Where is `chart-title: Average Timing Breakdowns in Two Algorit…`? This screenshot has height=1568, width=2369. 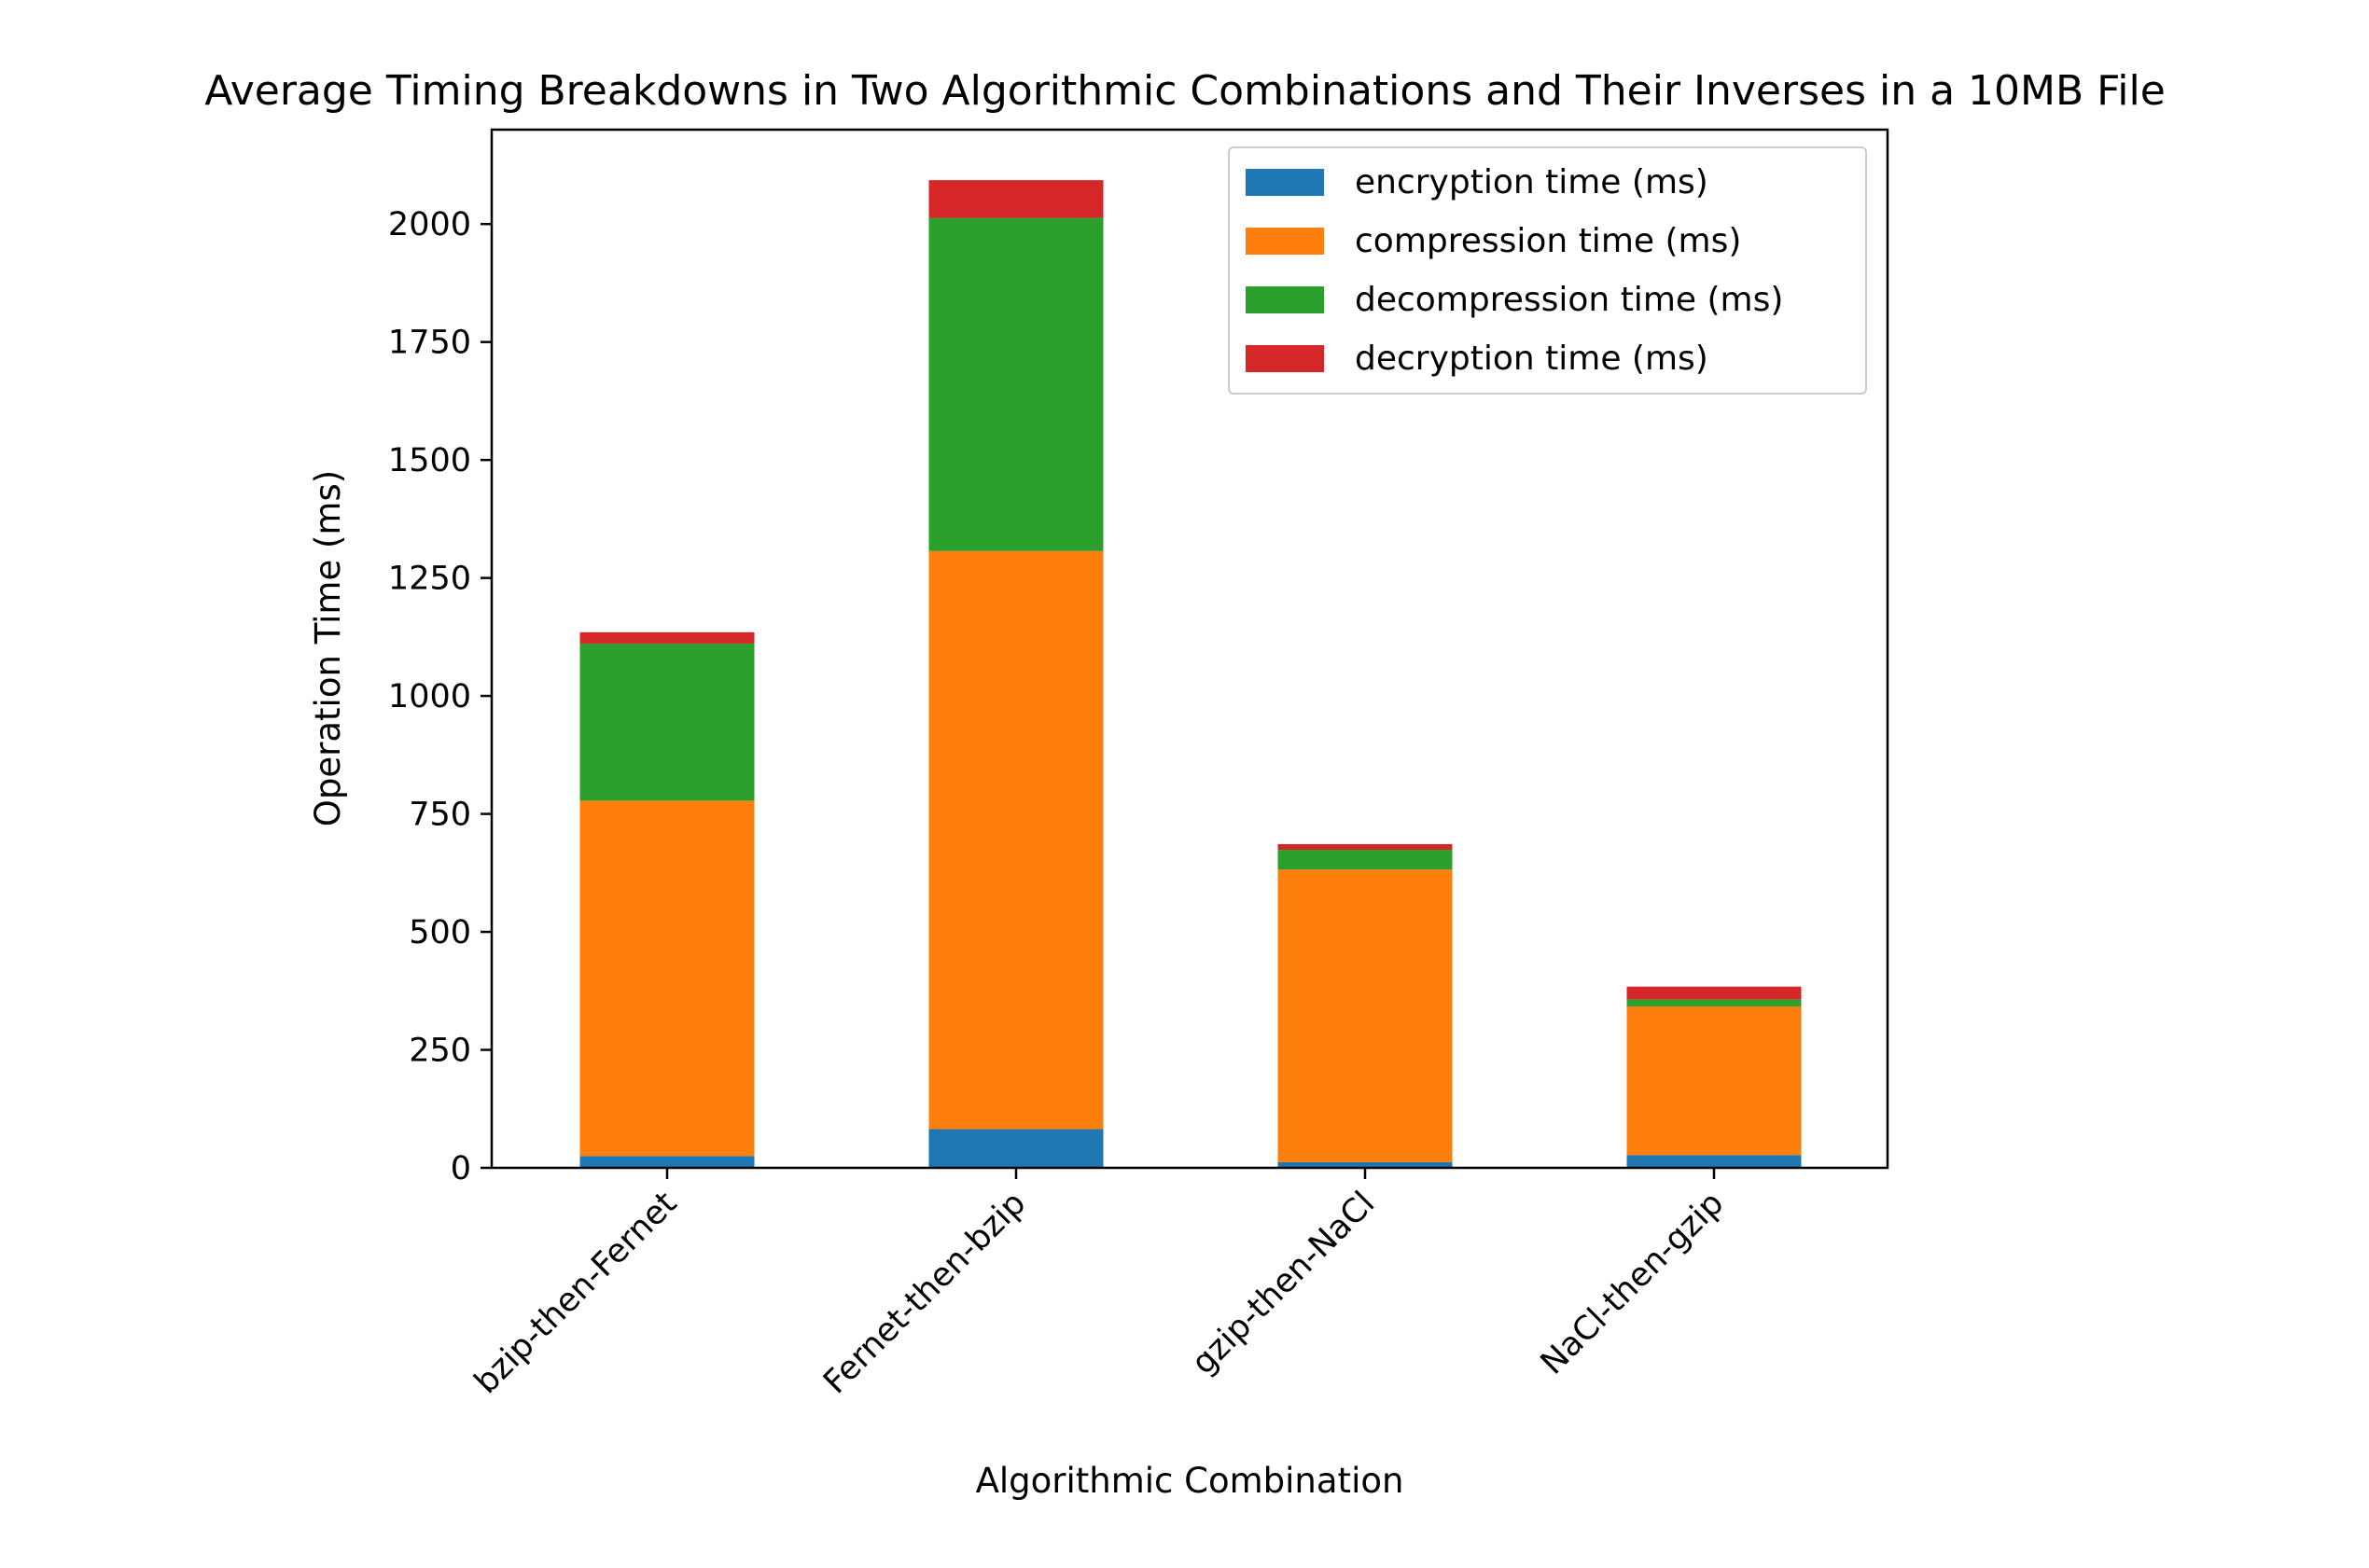 chart-title: Average Timing Breakdowns in Two Algorit… is located at coordinates (1185, 91).